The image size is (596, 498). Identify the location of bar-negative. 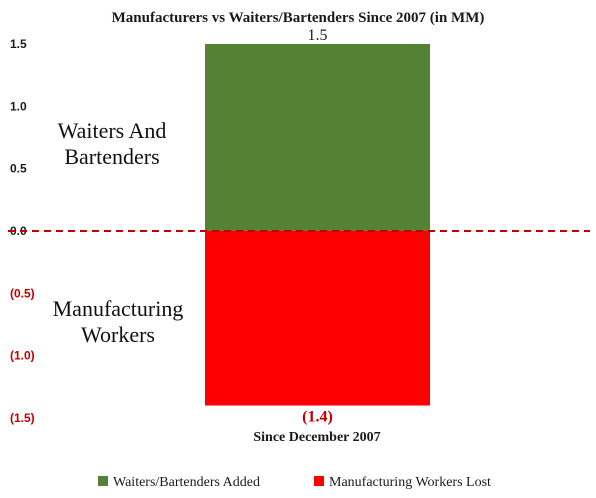
(317, 318).